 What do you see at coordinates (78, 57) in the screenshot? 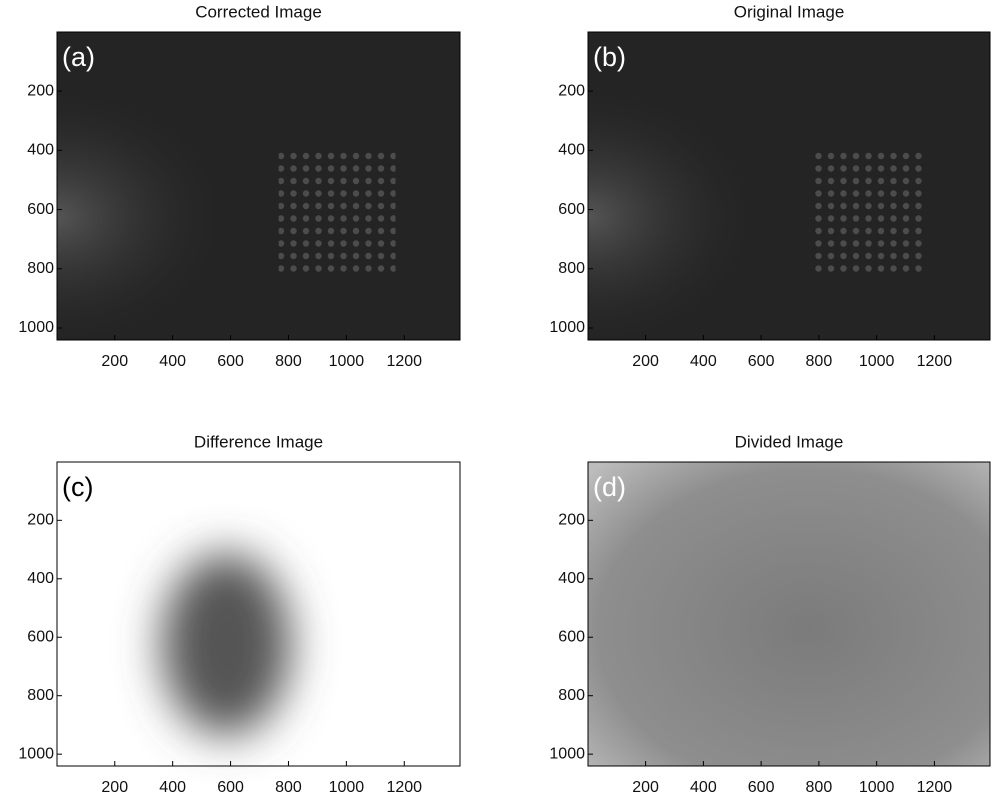
I see `panel-label: (a)` at bounding box center [78, 57].